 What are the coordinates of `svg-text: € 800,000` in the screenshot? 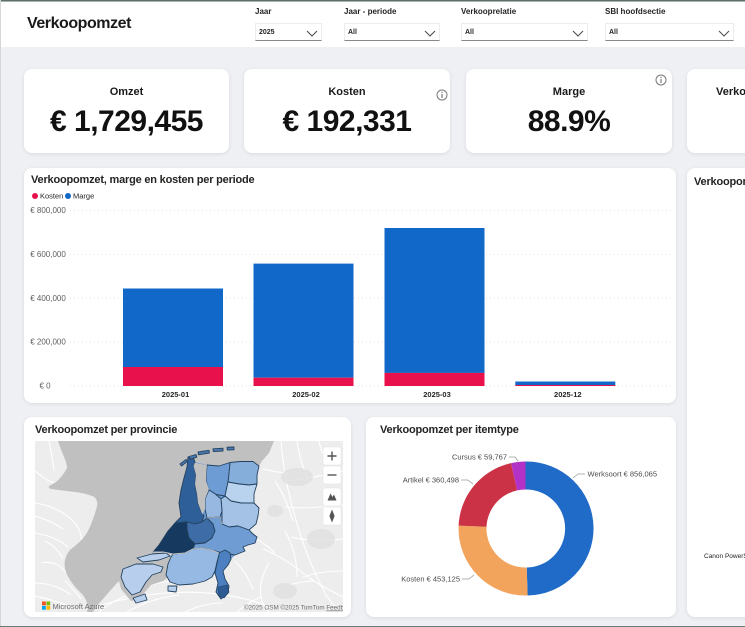 It's located at (48, 210).